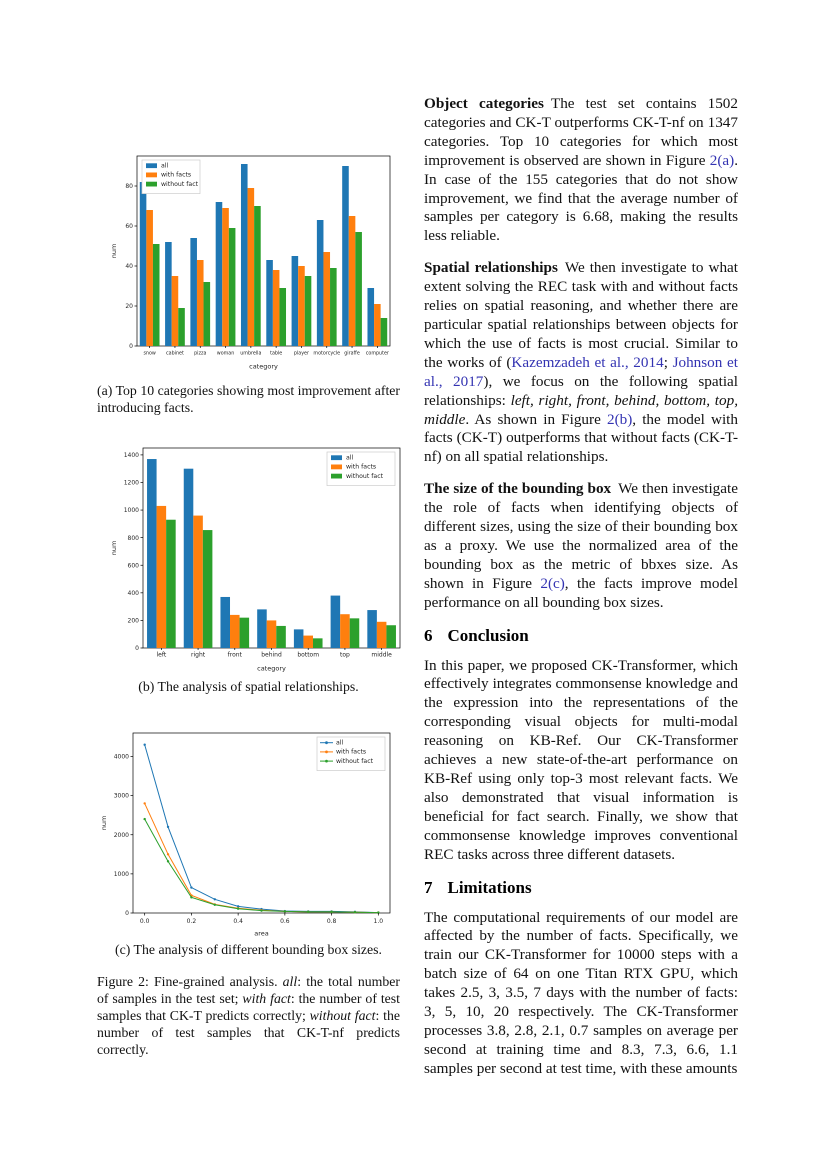 Image resolution: width=827 pixels, height=1169 pixels. What do you see at coordinates (121, 757) in the screenshot?
I see `svg-text: 4000` at bounding box center [121, 757].